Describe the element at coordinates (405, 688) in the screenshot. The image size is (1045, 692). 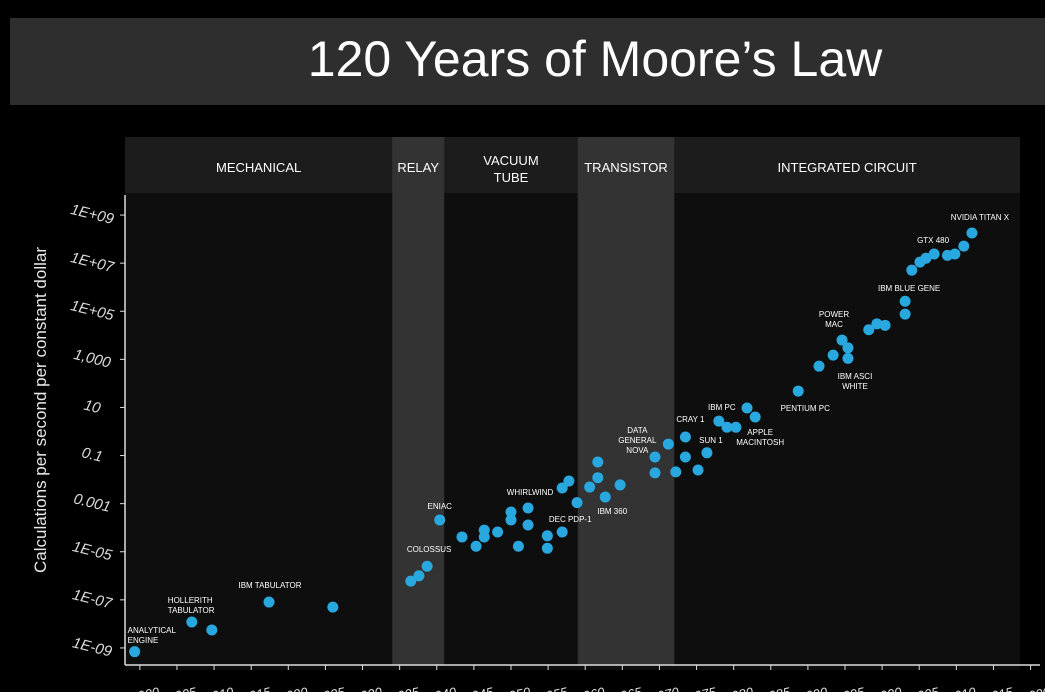
I see `x-tick-label: 1935` at that location.